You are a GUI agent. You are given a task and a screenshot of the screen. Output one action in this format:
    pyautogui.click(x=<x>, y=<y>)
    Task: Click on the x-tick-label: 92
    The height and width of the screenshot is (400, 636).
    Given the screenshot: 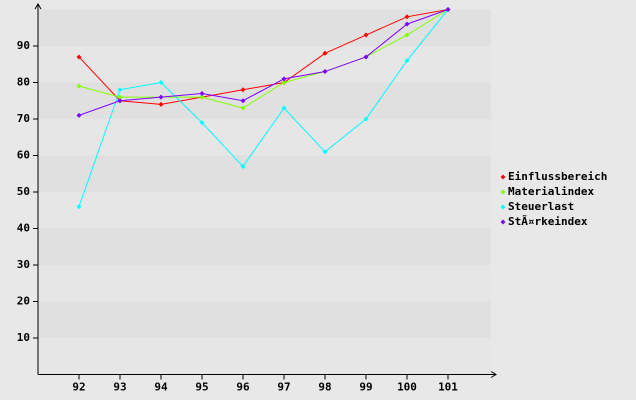 What is the action you would take?
    pyautogui.click(x=78, y=387)
    